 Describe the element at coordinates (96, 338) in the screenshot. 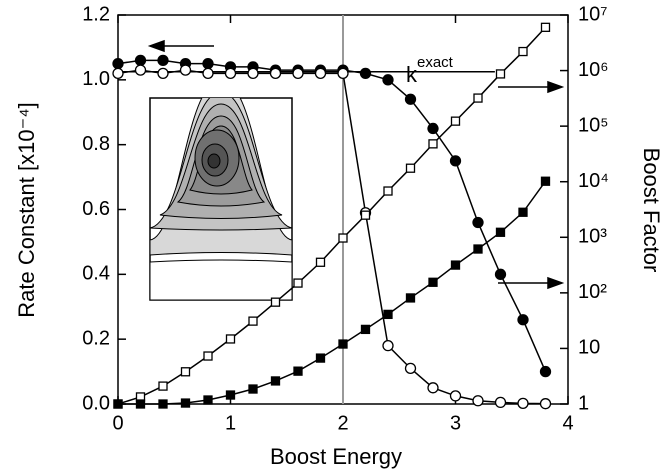

I see `y-tick-label: 0.2` at that location.